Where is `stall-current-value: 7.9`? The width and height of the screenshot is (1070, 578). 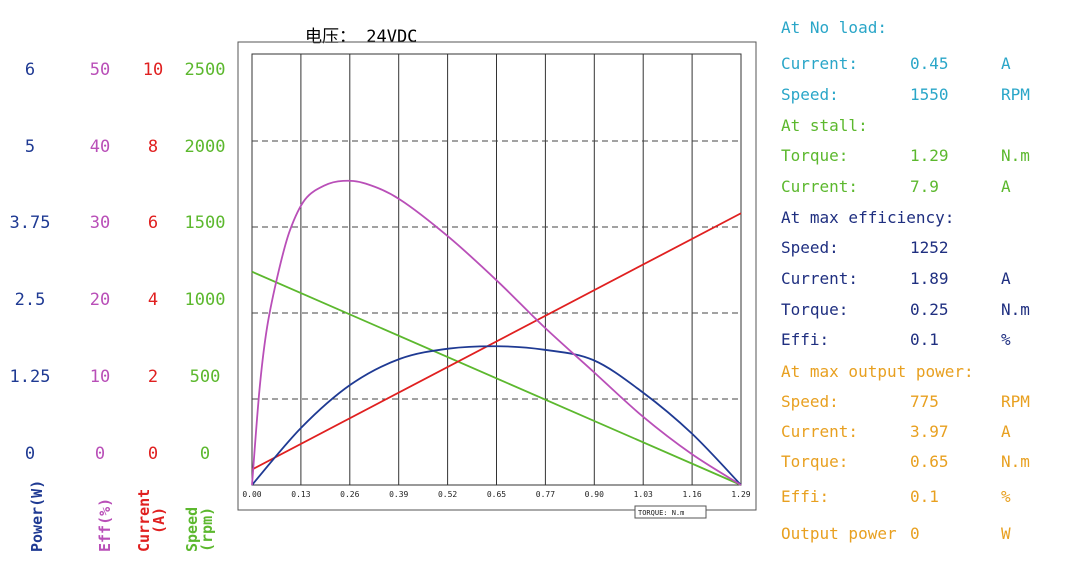
stall-current-value: 7.9 is located at coordinates (924, 186).